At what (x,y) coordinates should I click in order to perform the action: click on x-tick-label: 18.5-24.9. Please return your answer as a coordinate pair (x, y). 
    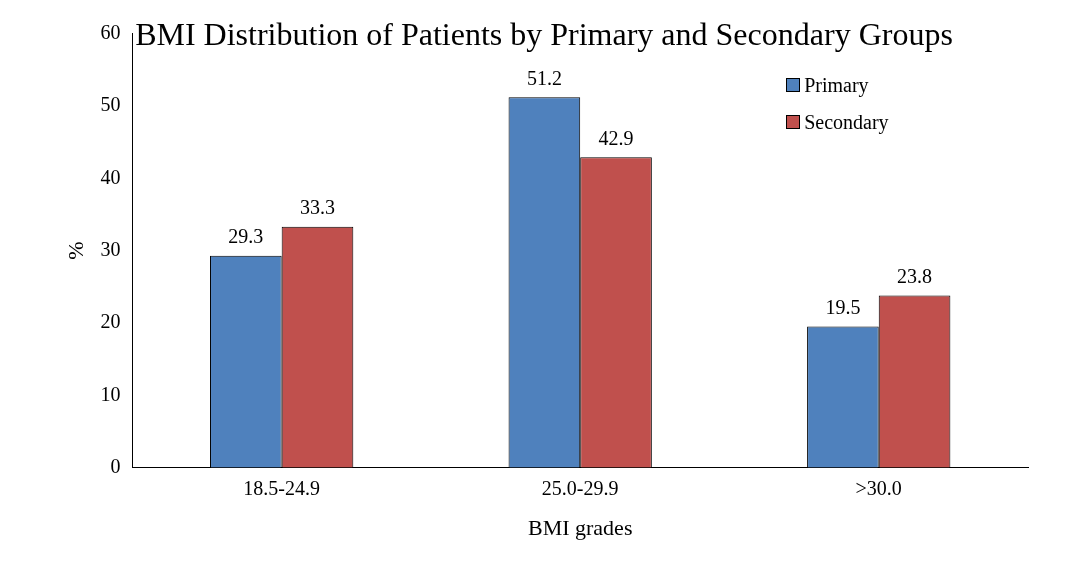
    Looking at the image, I should click on (281, 487).